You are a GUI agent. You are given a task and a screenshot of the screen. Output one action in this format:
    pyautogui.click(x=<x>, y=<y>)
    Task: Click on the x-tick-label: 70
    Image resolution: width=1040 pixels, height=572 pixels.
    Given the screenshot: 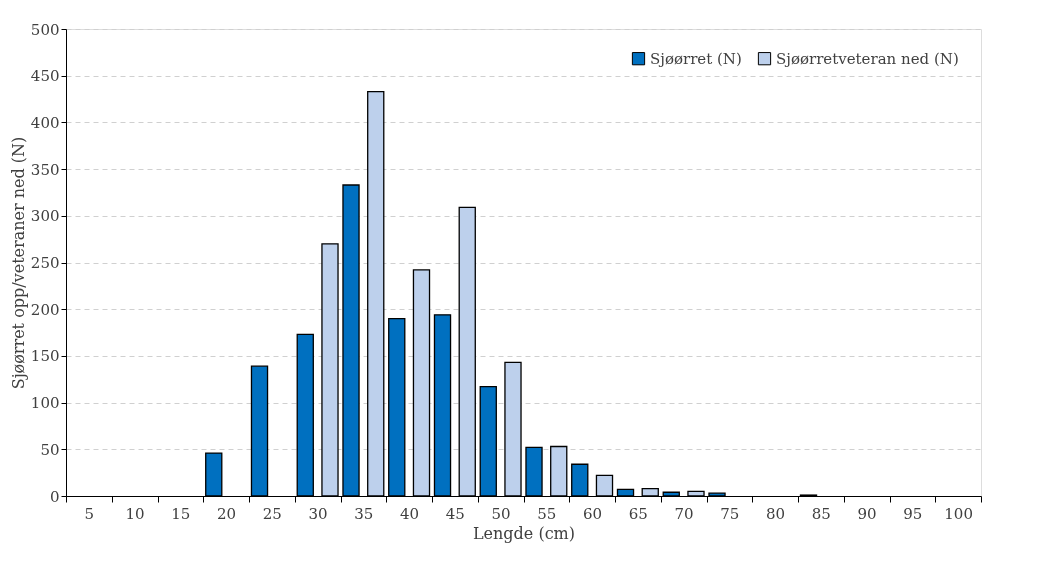 What is the action you would take?
    pyautogui.click(x=684, y=513)
    